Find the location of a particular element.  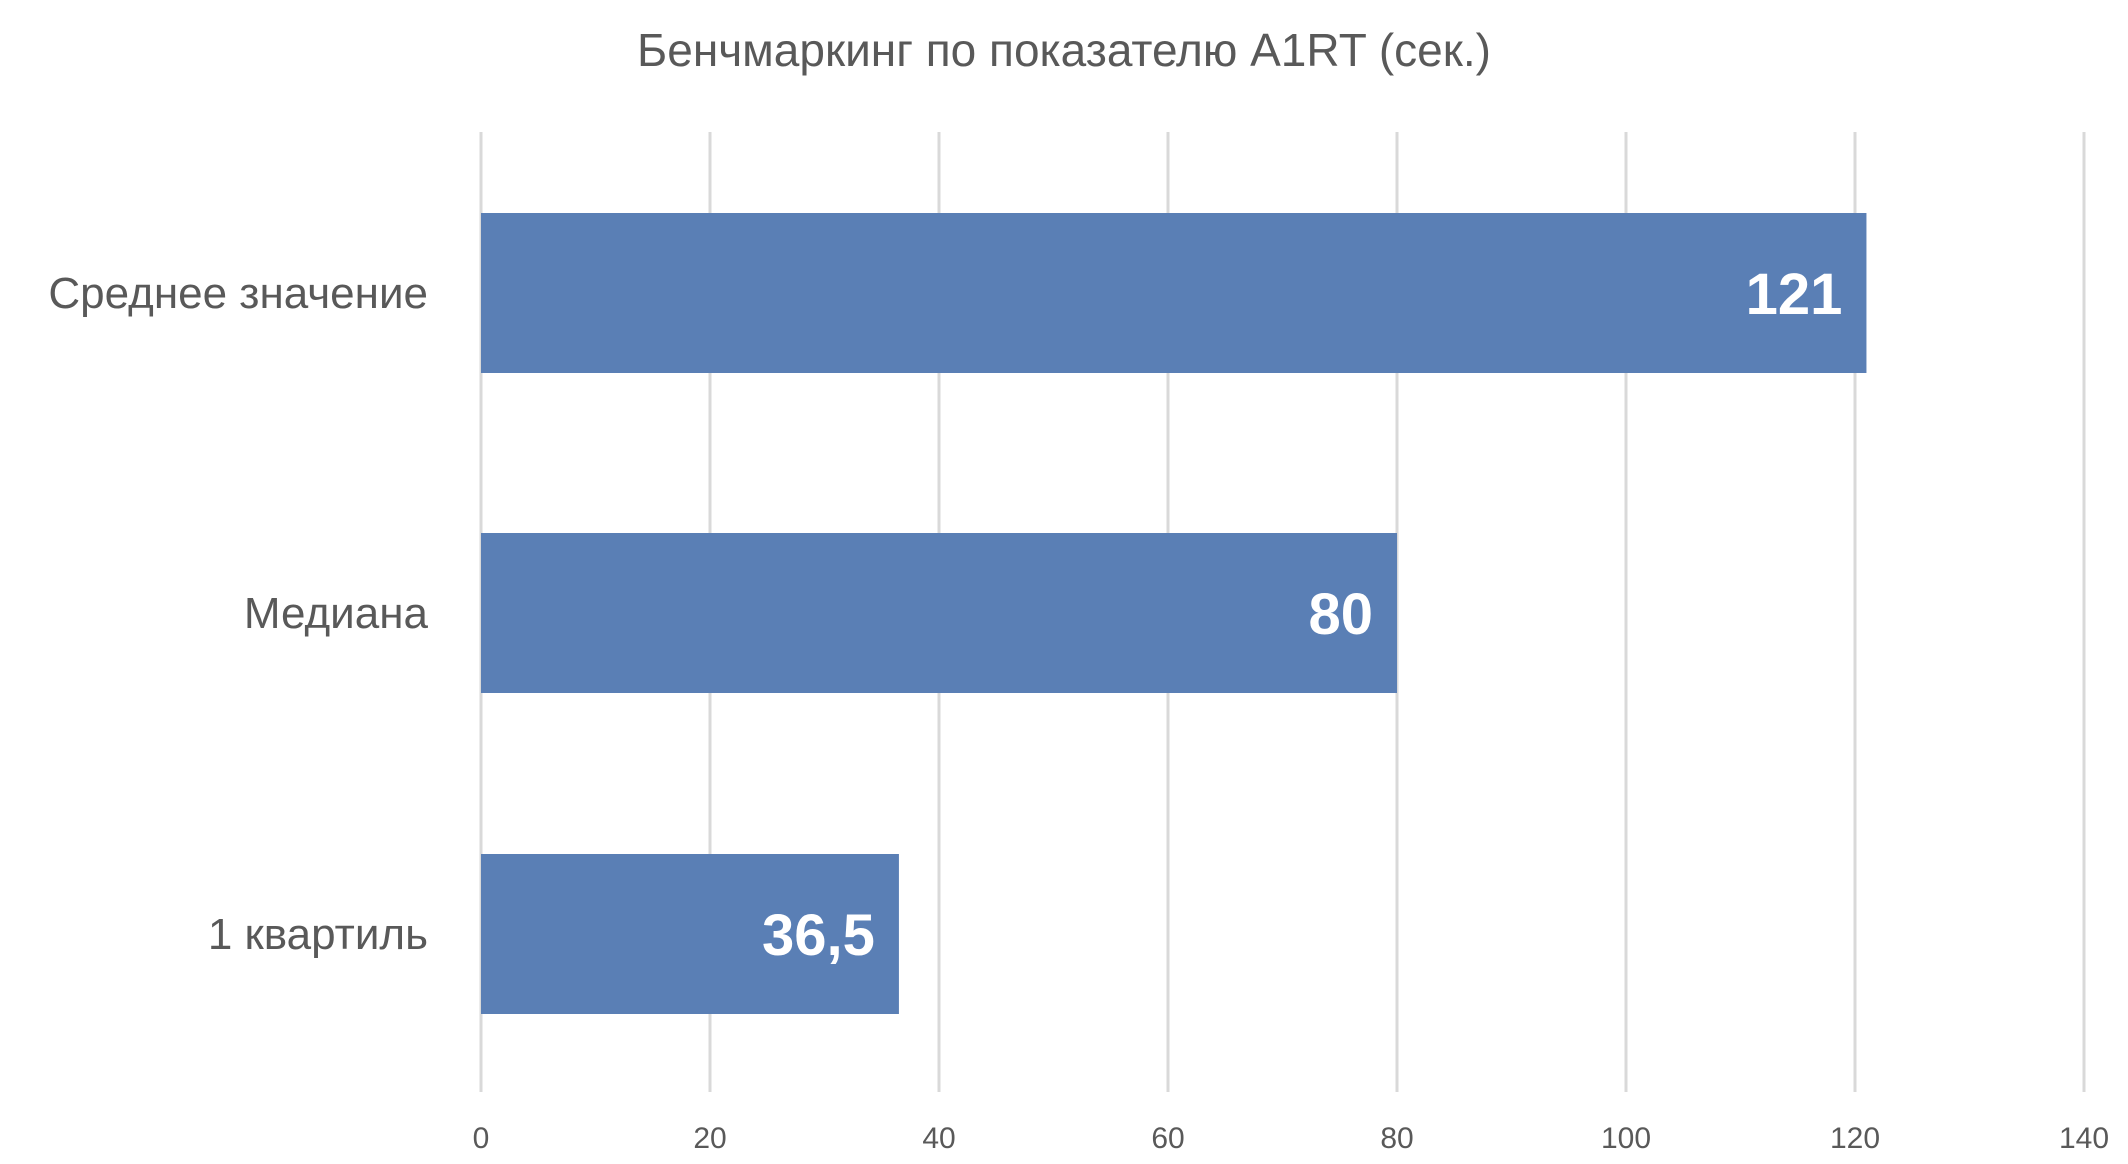

category-labels: Среднее значение Медиана 1 квартиль is located at coordinates (238, 614).